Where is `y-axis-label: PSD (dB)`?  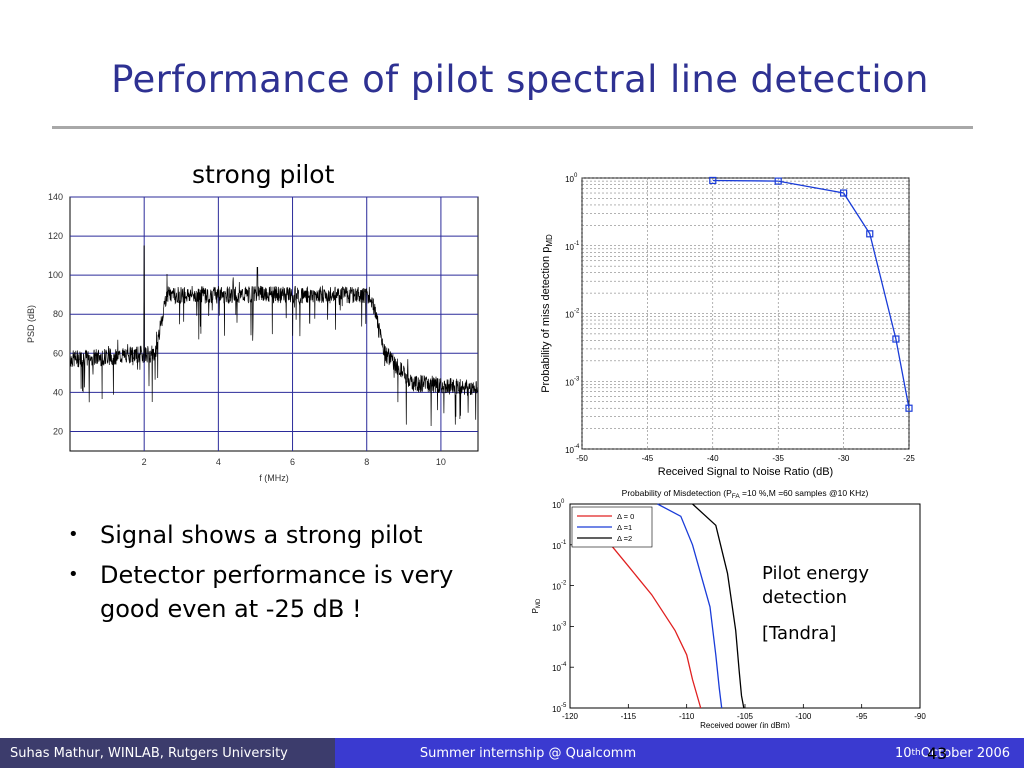
y-axis-label: PSD (dB) is located at coordinates (31, 324).